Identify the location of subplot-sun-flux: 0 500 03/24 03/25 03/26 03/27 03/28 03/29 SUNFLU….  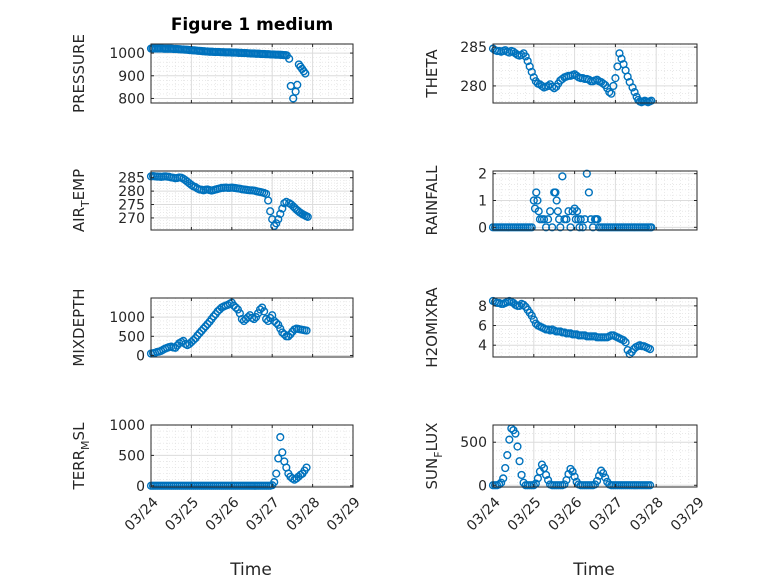
(565, 479).